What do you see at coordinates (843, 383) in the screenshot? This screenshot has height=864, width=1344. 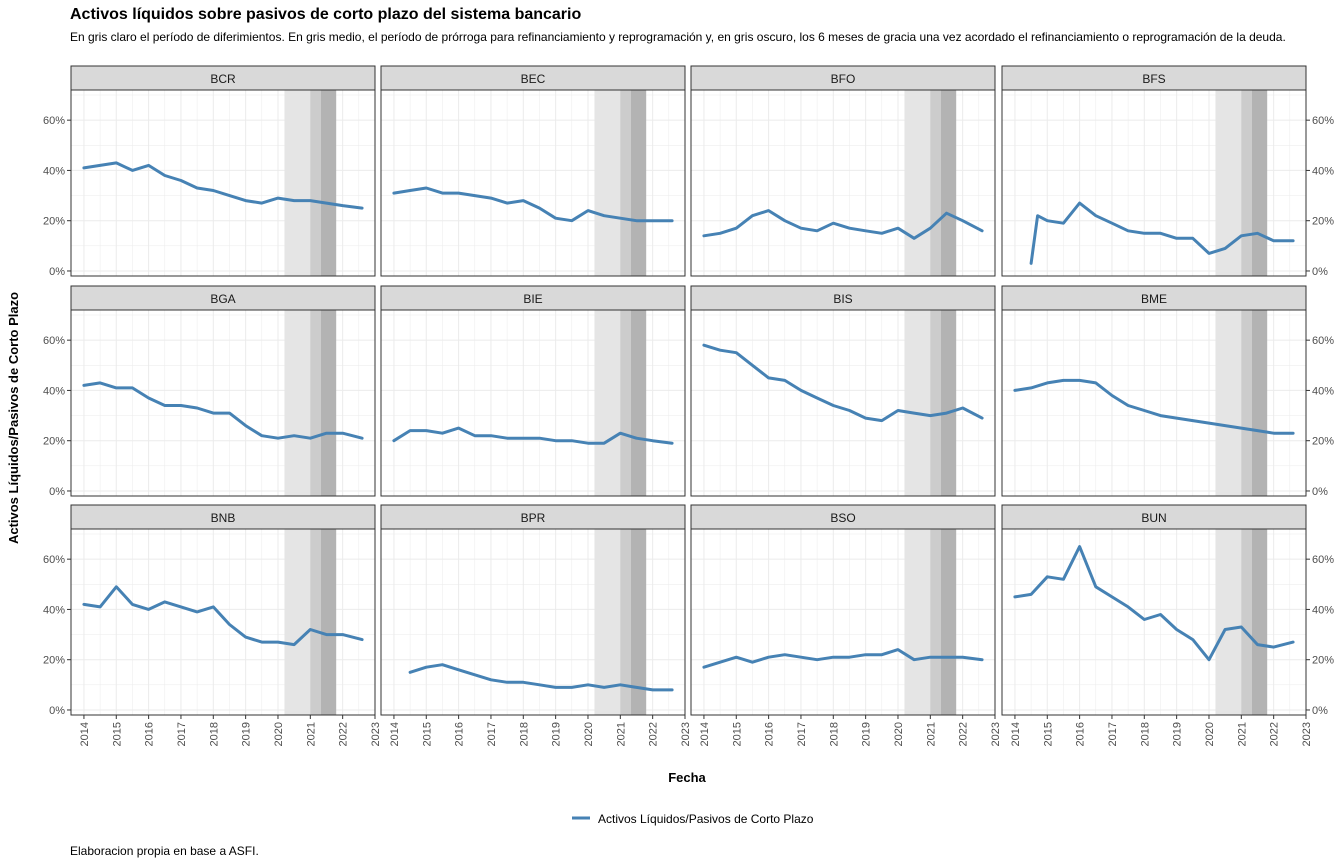 I see `series-line-BIS` at bounding box center [843, 383].